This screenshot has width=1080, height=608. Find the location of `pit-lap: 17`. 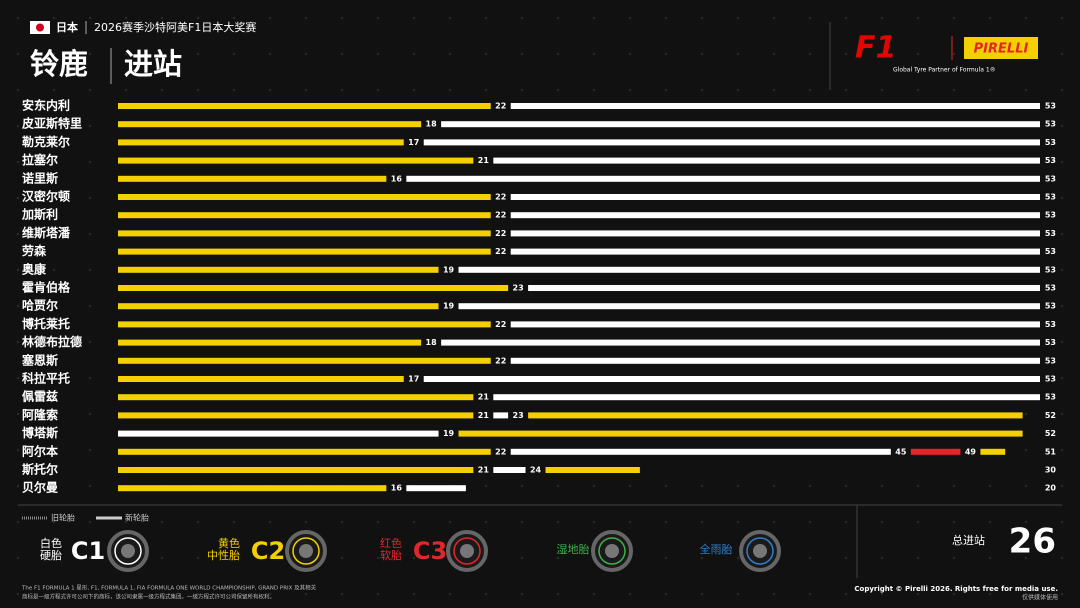

pit-lap: 17 is located at coordinates (413, 379).